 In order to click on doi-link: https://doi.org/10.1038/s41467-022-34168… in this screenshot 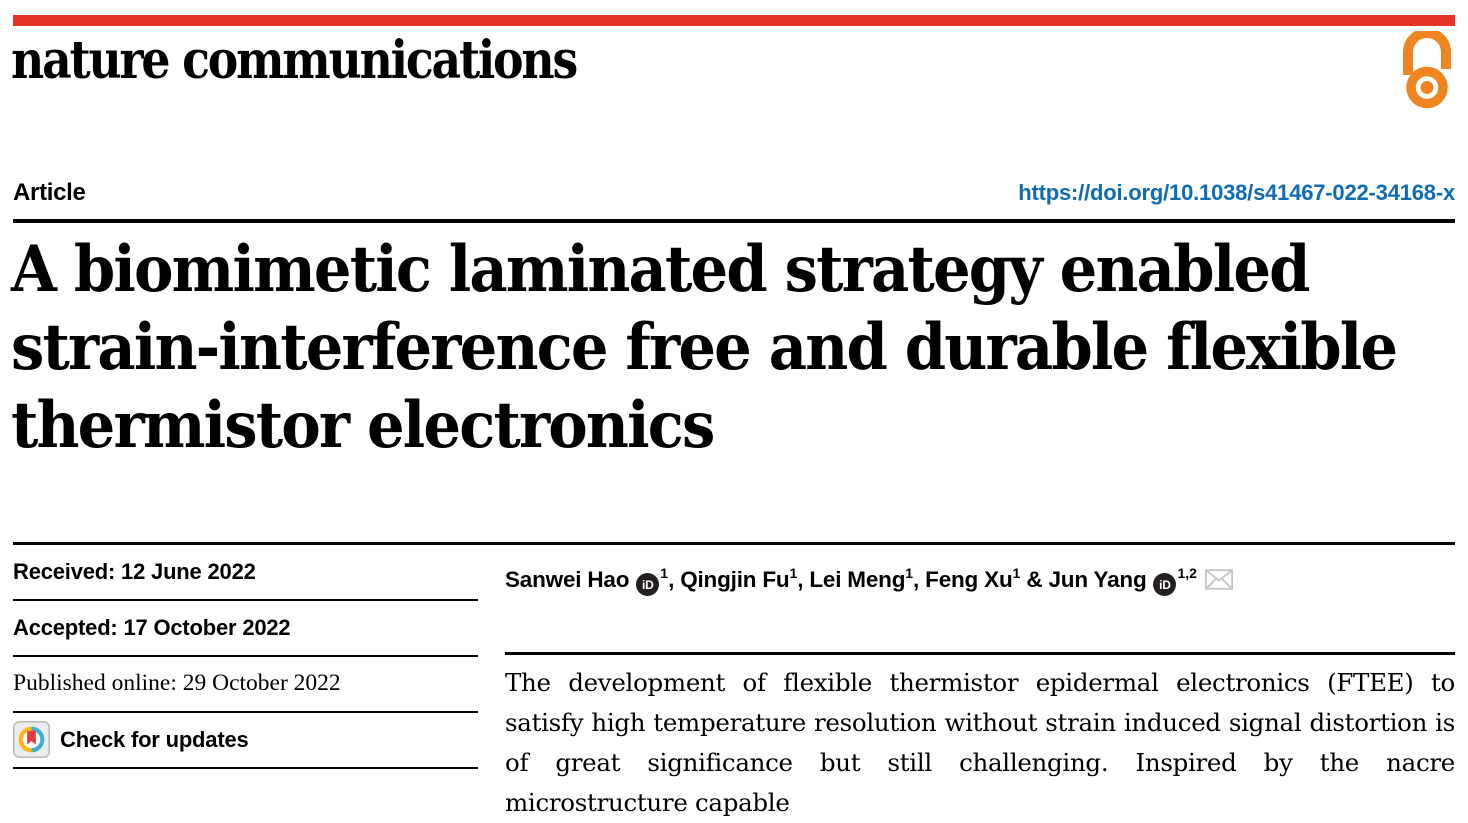, I will do `click(1236, 192)`.